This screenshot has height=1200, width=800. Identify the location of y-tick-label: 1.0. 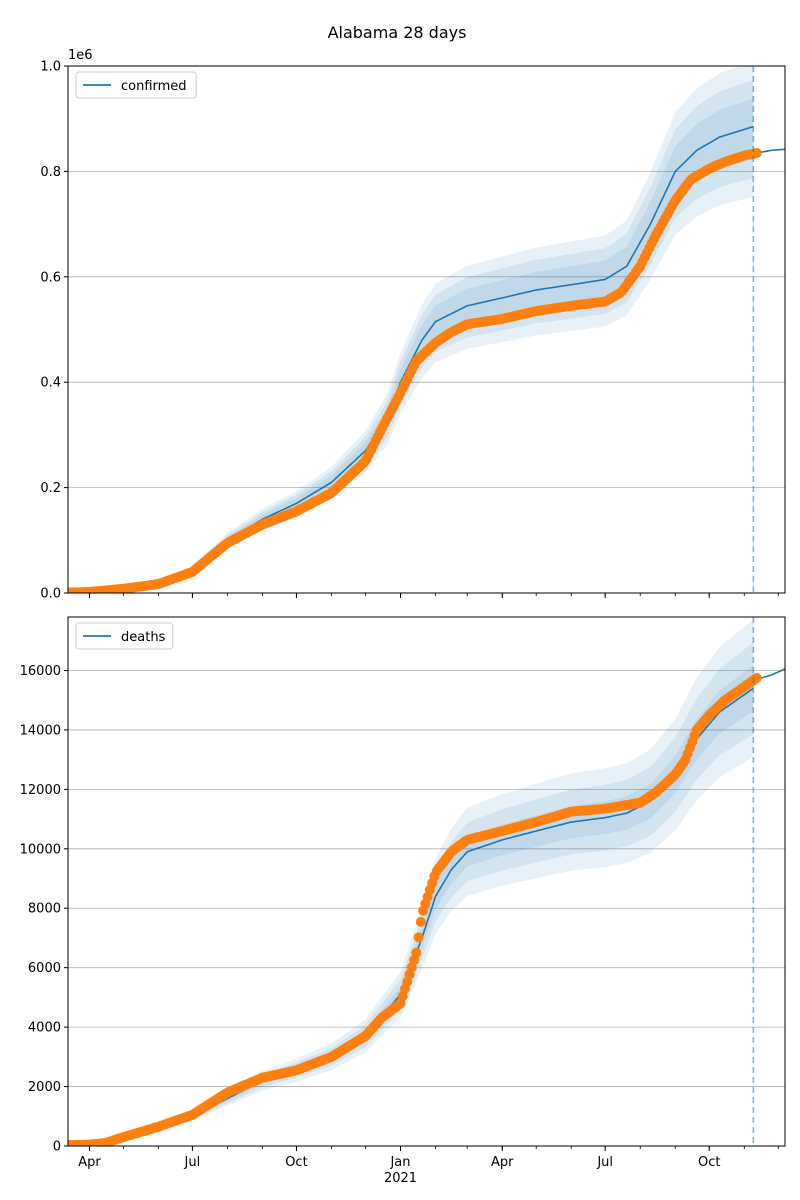
(50, 67).